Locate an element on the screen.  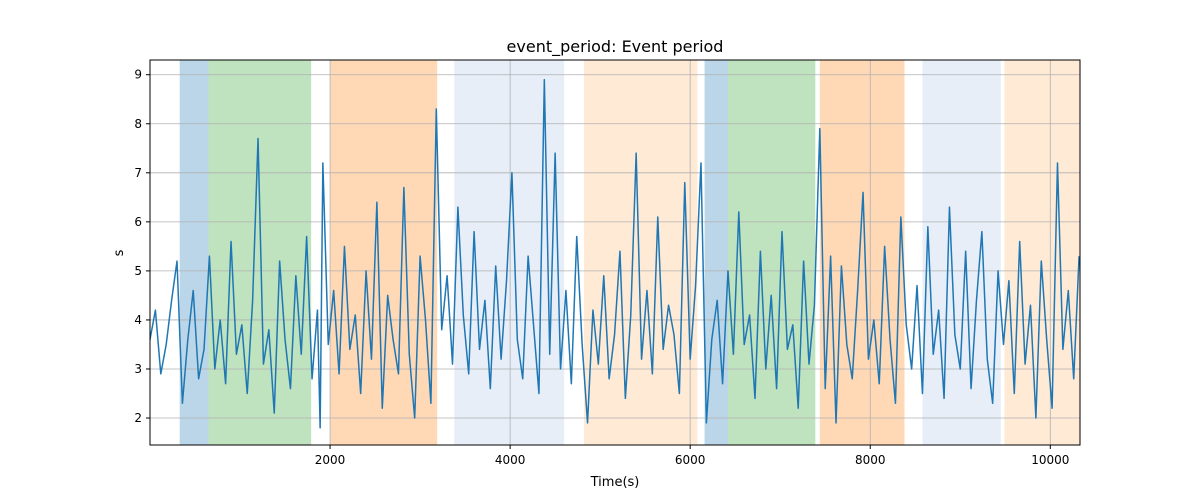
y-tick-label-6: 7 is located at coordinates (138, 173).